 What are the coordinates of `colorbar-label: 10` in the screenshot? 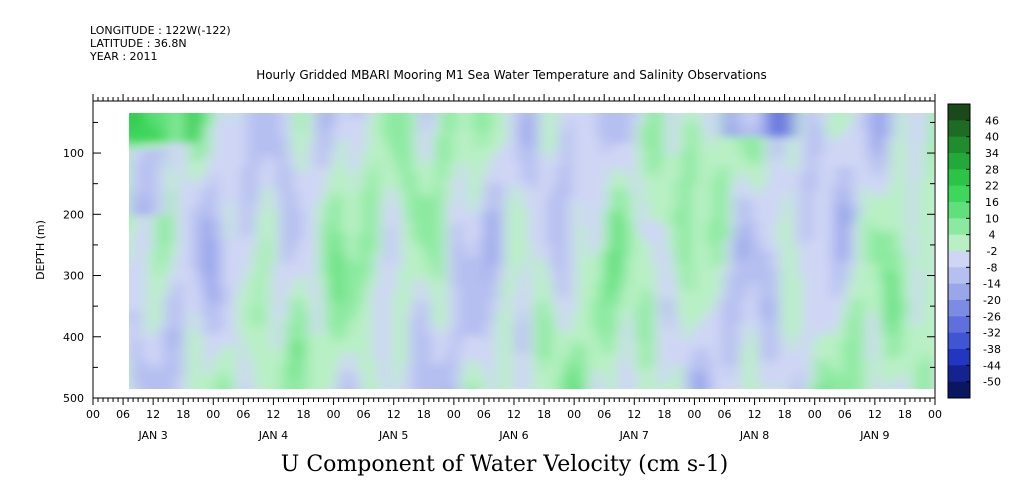 It's located at (992, 218).